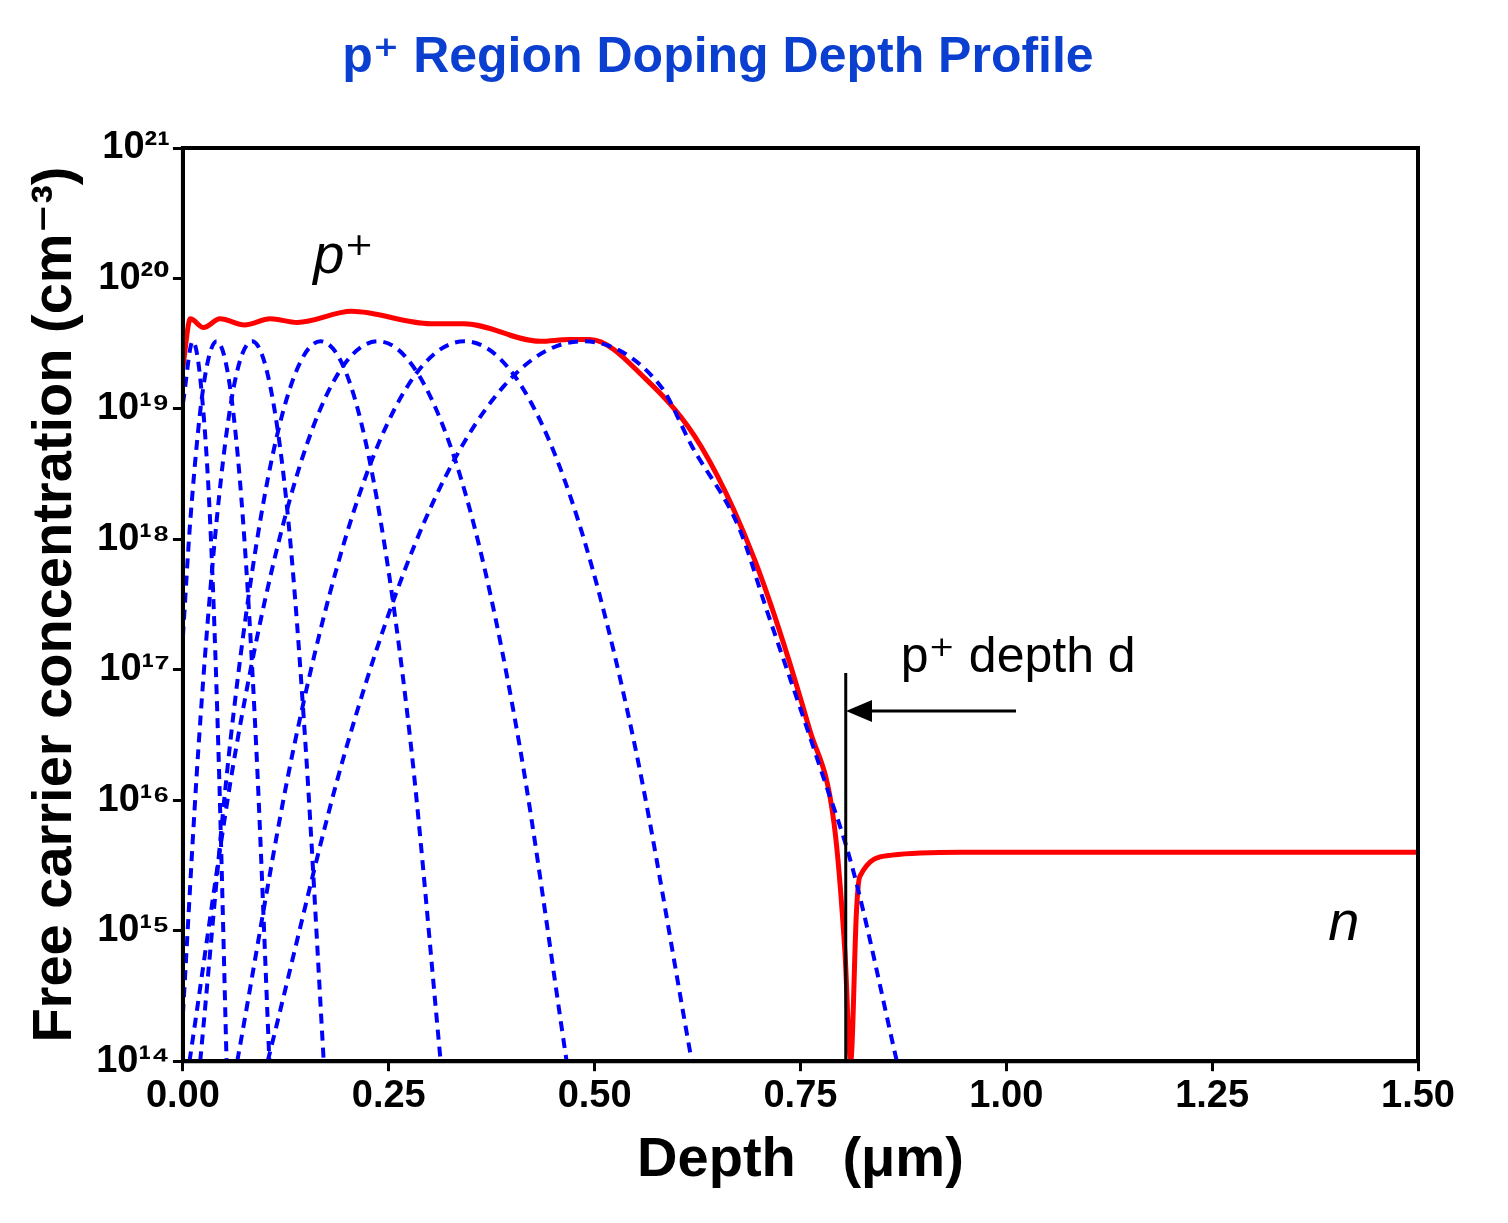 The width and height of the screenshot is (1508, 1223). I want to click on y-tick-label: 10¹⁷, so click(134, 667).